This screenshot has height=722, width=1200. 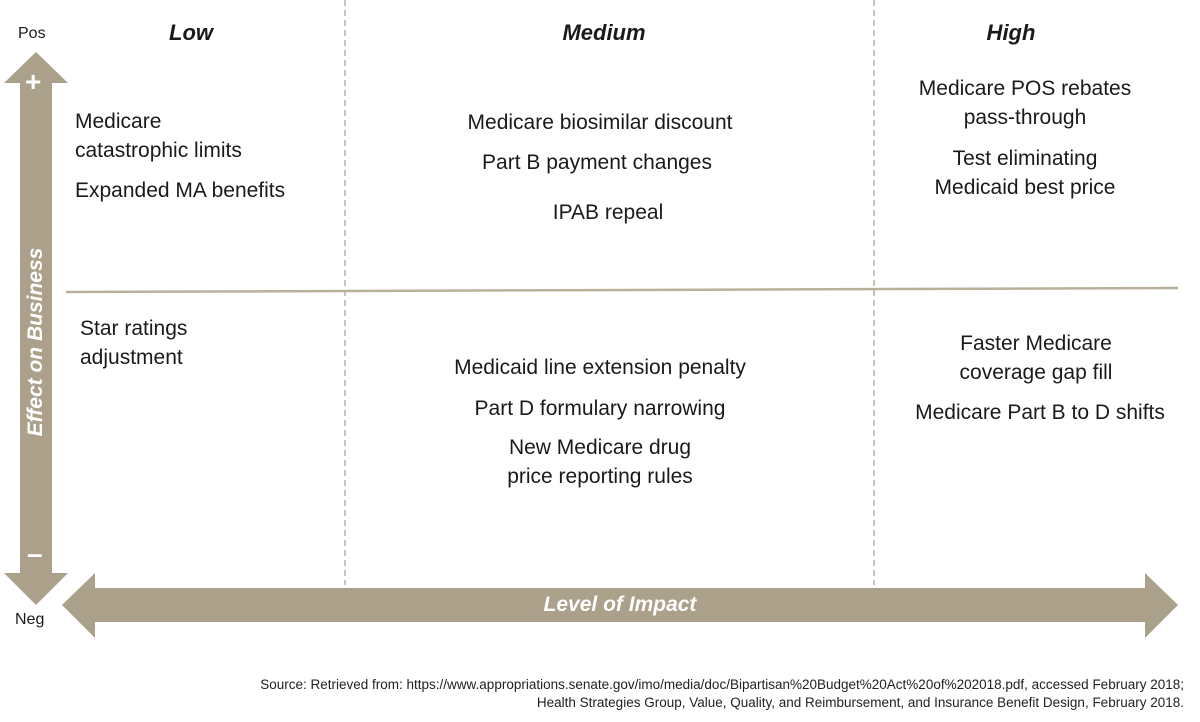 I want to click on y-axis-label: Effect on Business, so click(x=35, y=342).